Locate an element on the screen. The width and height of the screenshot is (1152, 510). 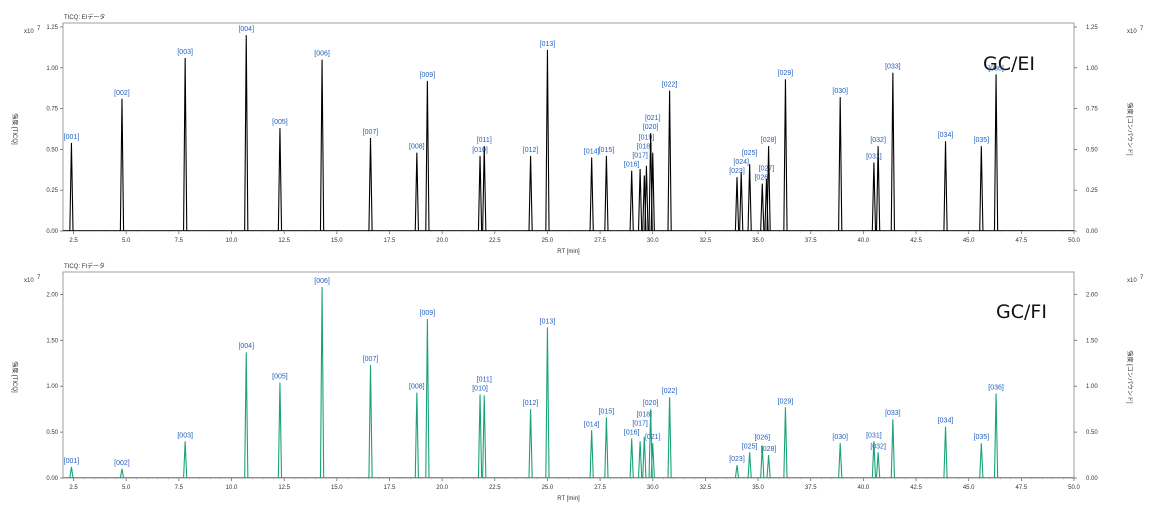
y-tick-label-left: 0.25 is located at coordinates (52, 191).